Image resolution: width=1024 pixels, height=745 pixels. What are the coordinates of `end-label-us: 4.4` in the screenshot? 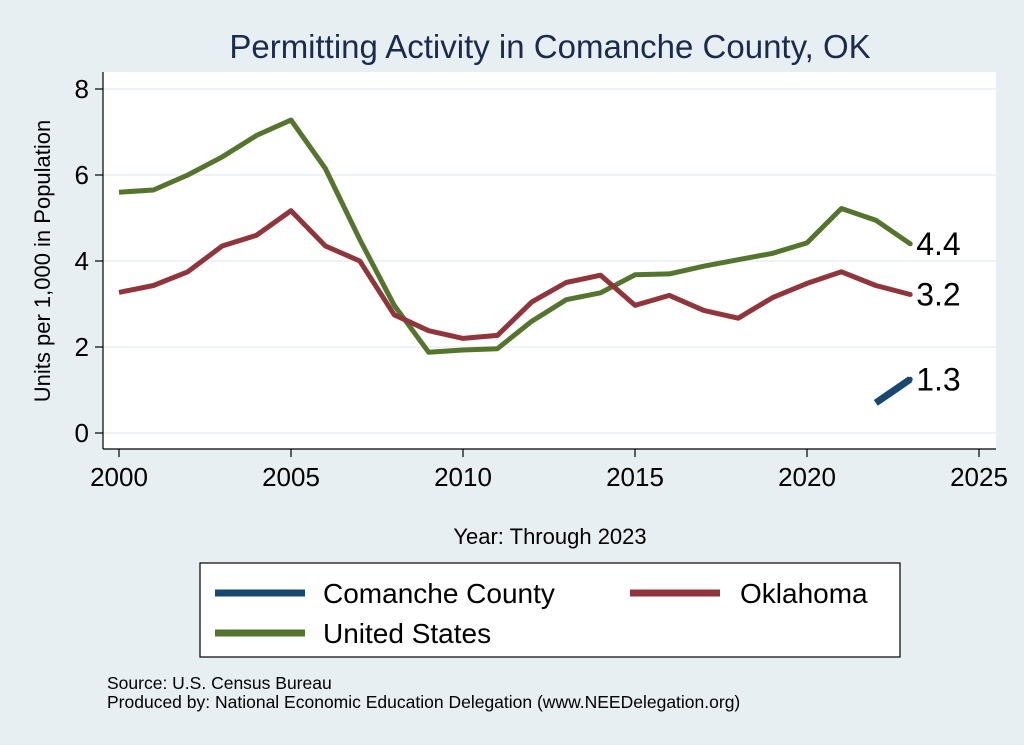 It's located at (938, 244).